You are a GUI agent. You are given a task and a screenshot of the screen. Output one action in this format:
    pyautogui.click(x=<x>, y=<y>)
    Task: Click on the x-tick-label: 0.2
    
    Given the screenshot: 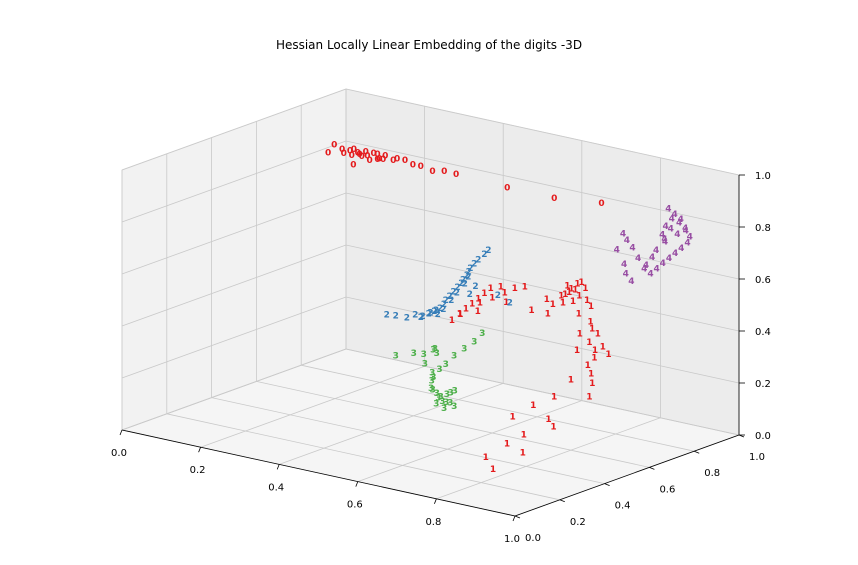 What is the action you would take?
    pyautogui.click(x=198, y=470)
    